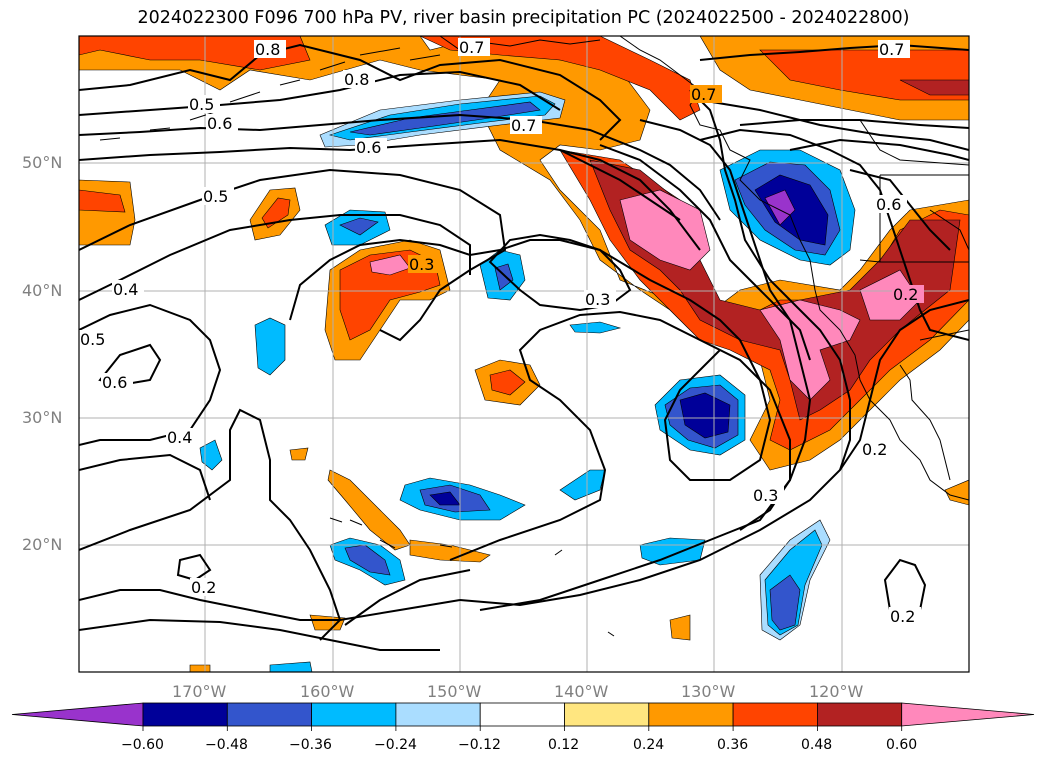  What do you see at coordinates (42, 290) in the screenshot?
I see `lat-tick-label: 40°N` at bounding box center [42, 290].